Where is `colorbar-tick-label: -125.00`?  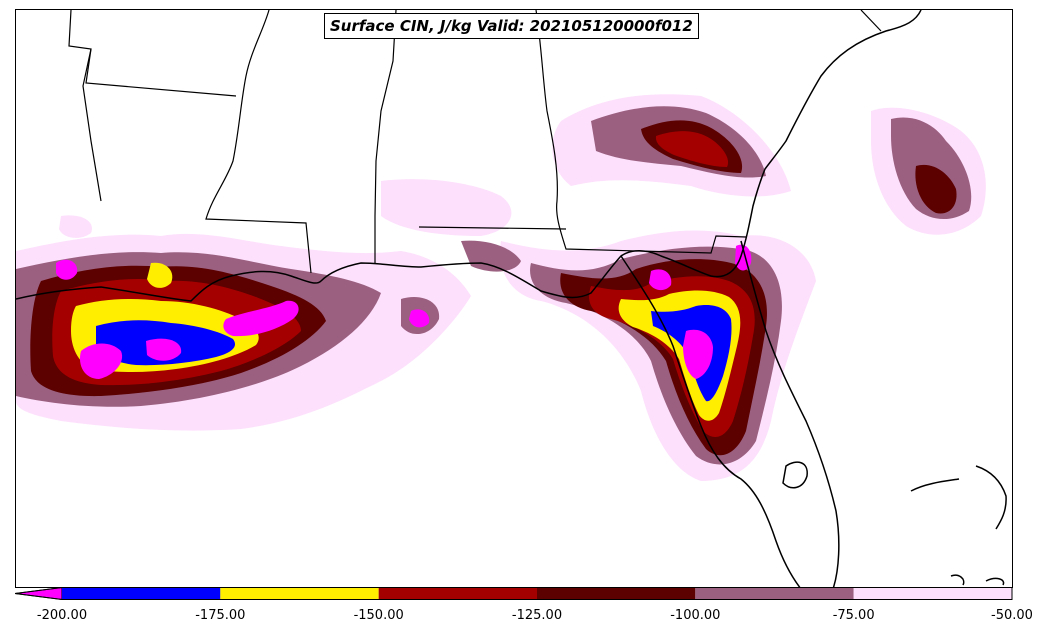 colorbar-tick-label: -125.00 is located at coordinates (537, 615).